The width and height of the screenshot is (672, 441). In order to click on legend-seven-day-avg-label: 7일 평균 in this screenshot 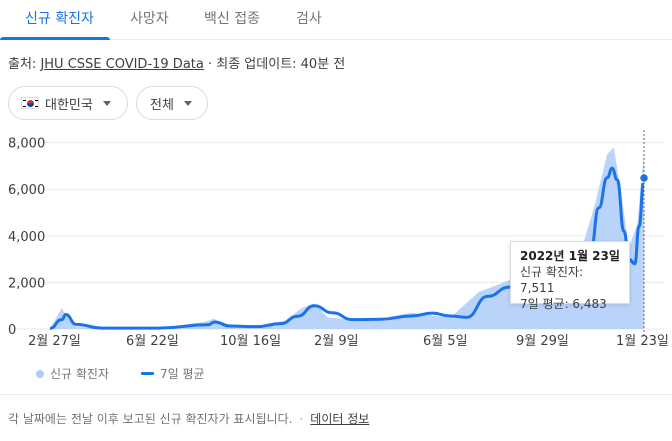, I will do `click(182, 374)`.